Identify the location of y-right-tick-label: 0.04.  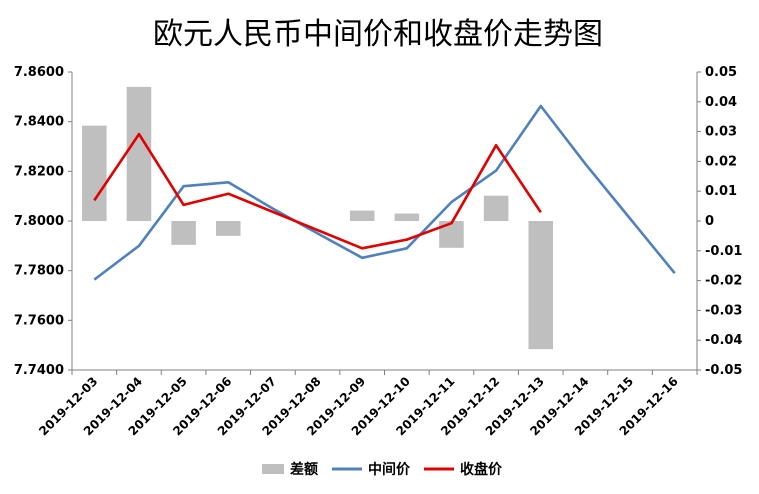
(721, 102).